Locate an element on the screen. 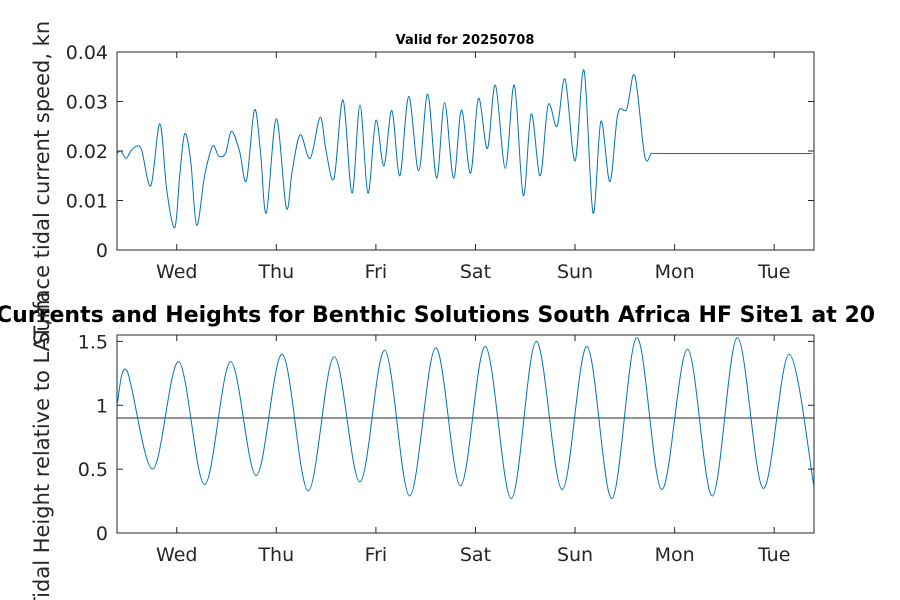  y-tick-label: 1 is located at coordinates (102, 406).